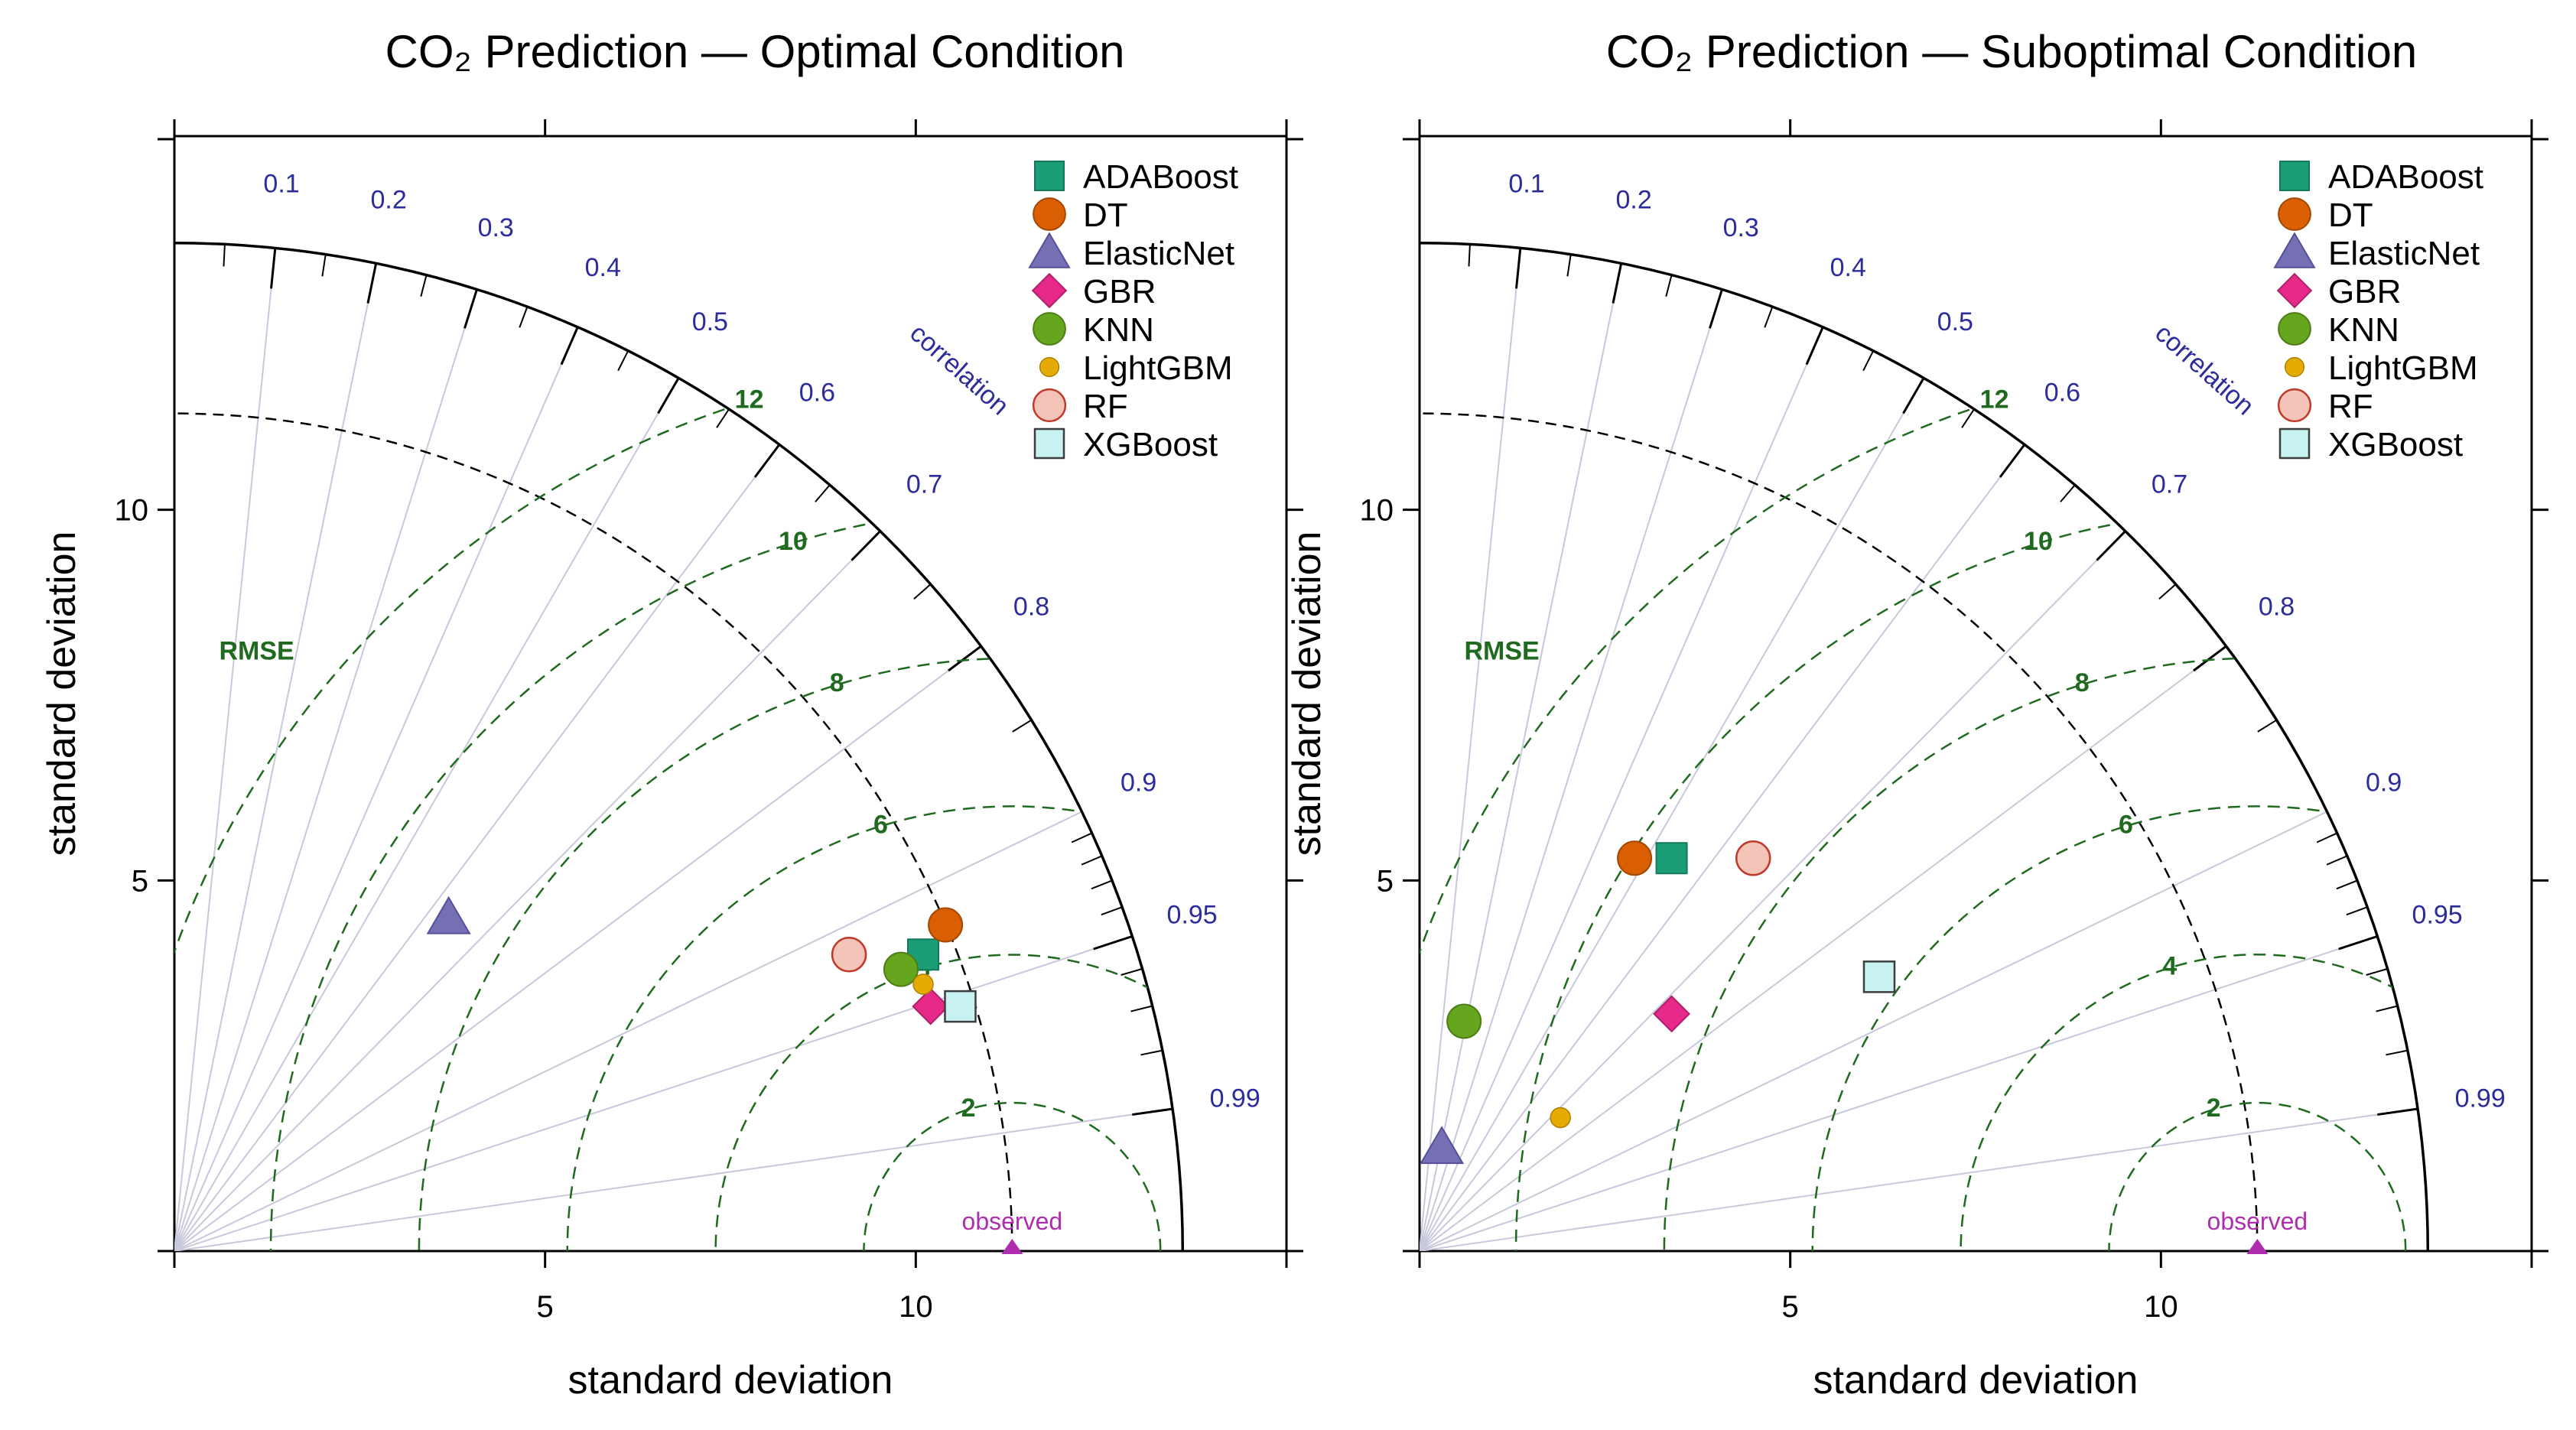 Image resolution: width=2576 pixels, height=1430 pixels. Describe the element at coordinates (1442, 1145) in the screenshot. I see `data-point-elasticnet` at that location.